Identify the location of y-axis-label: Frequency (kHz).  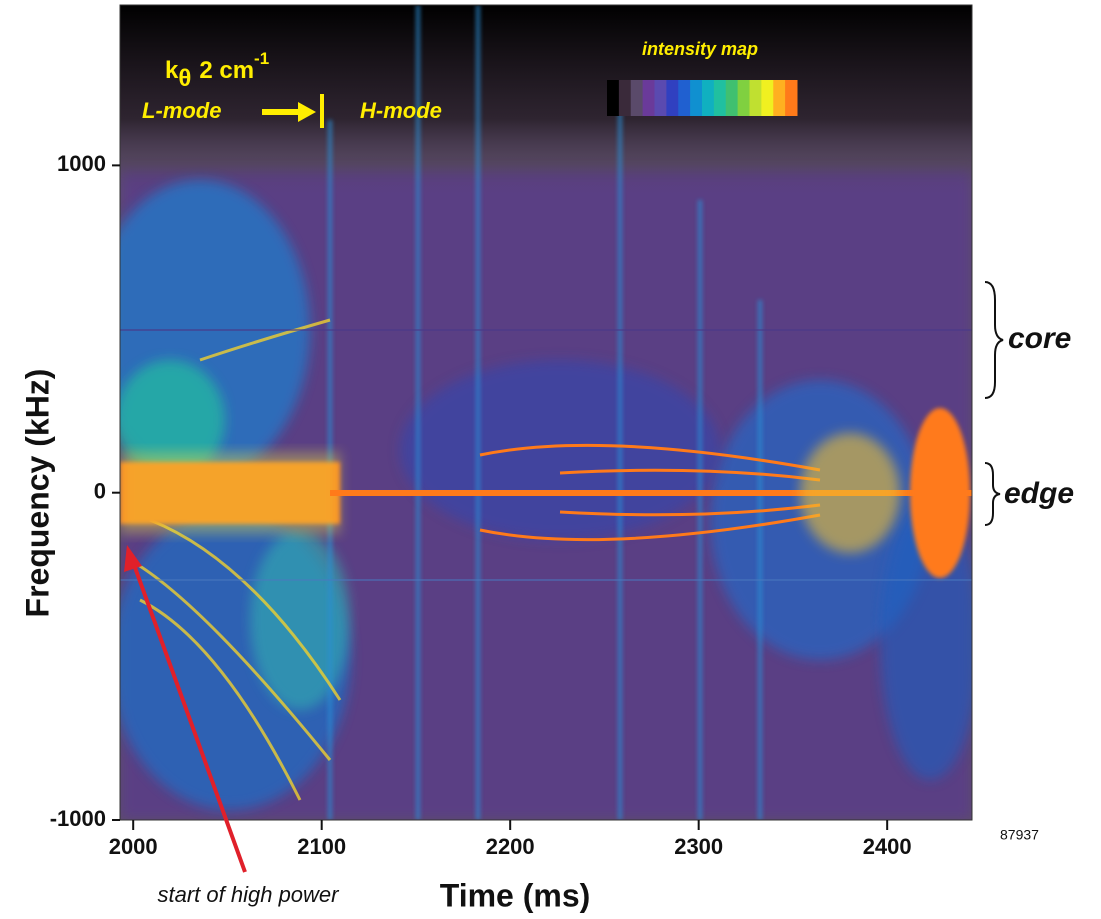
(37, 493).